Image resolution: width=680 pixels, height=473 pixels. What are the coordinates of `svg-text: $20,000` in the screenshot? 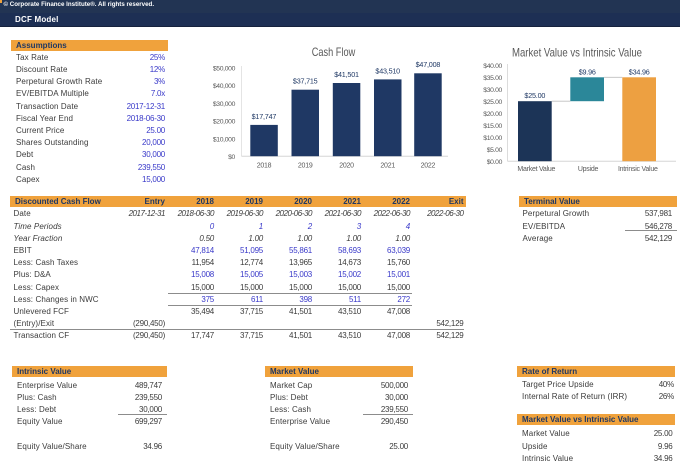 It's located at (224, 122).